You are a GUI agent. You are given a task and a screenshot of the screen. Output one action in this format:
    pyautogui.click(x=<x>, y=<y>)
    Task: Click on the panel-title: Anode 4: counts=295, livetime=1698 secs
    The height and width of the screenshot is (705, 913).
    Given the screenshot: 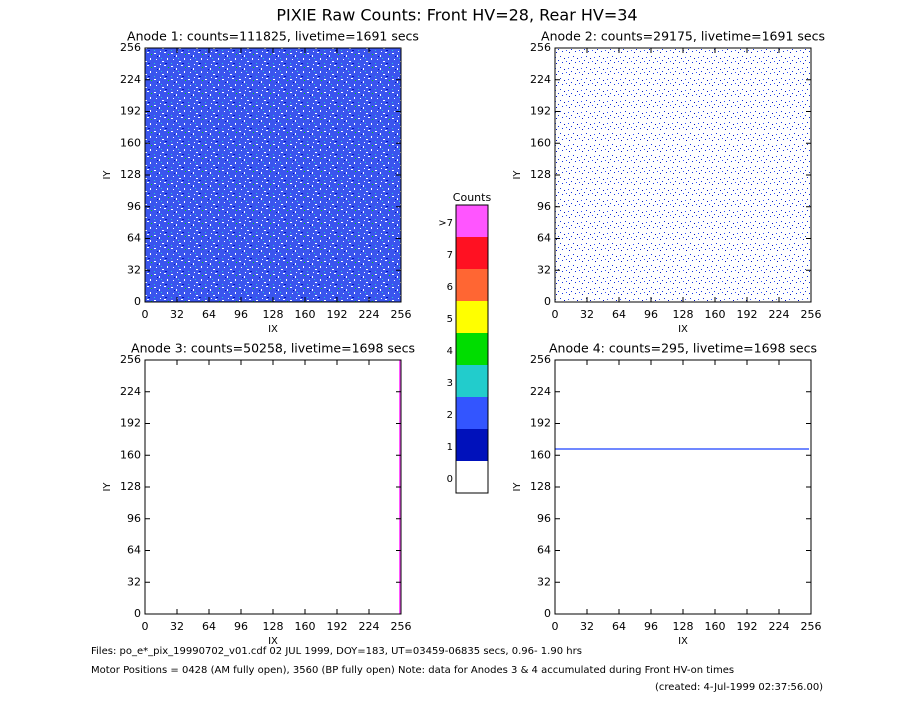 What is the action you would take?
    pyautogui.click(x=683, y=348)
    